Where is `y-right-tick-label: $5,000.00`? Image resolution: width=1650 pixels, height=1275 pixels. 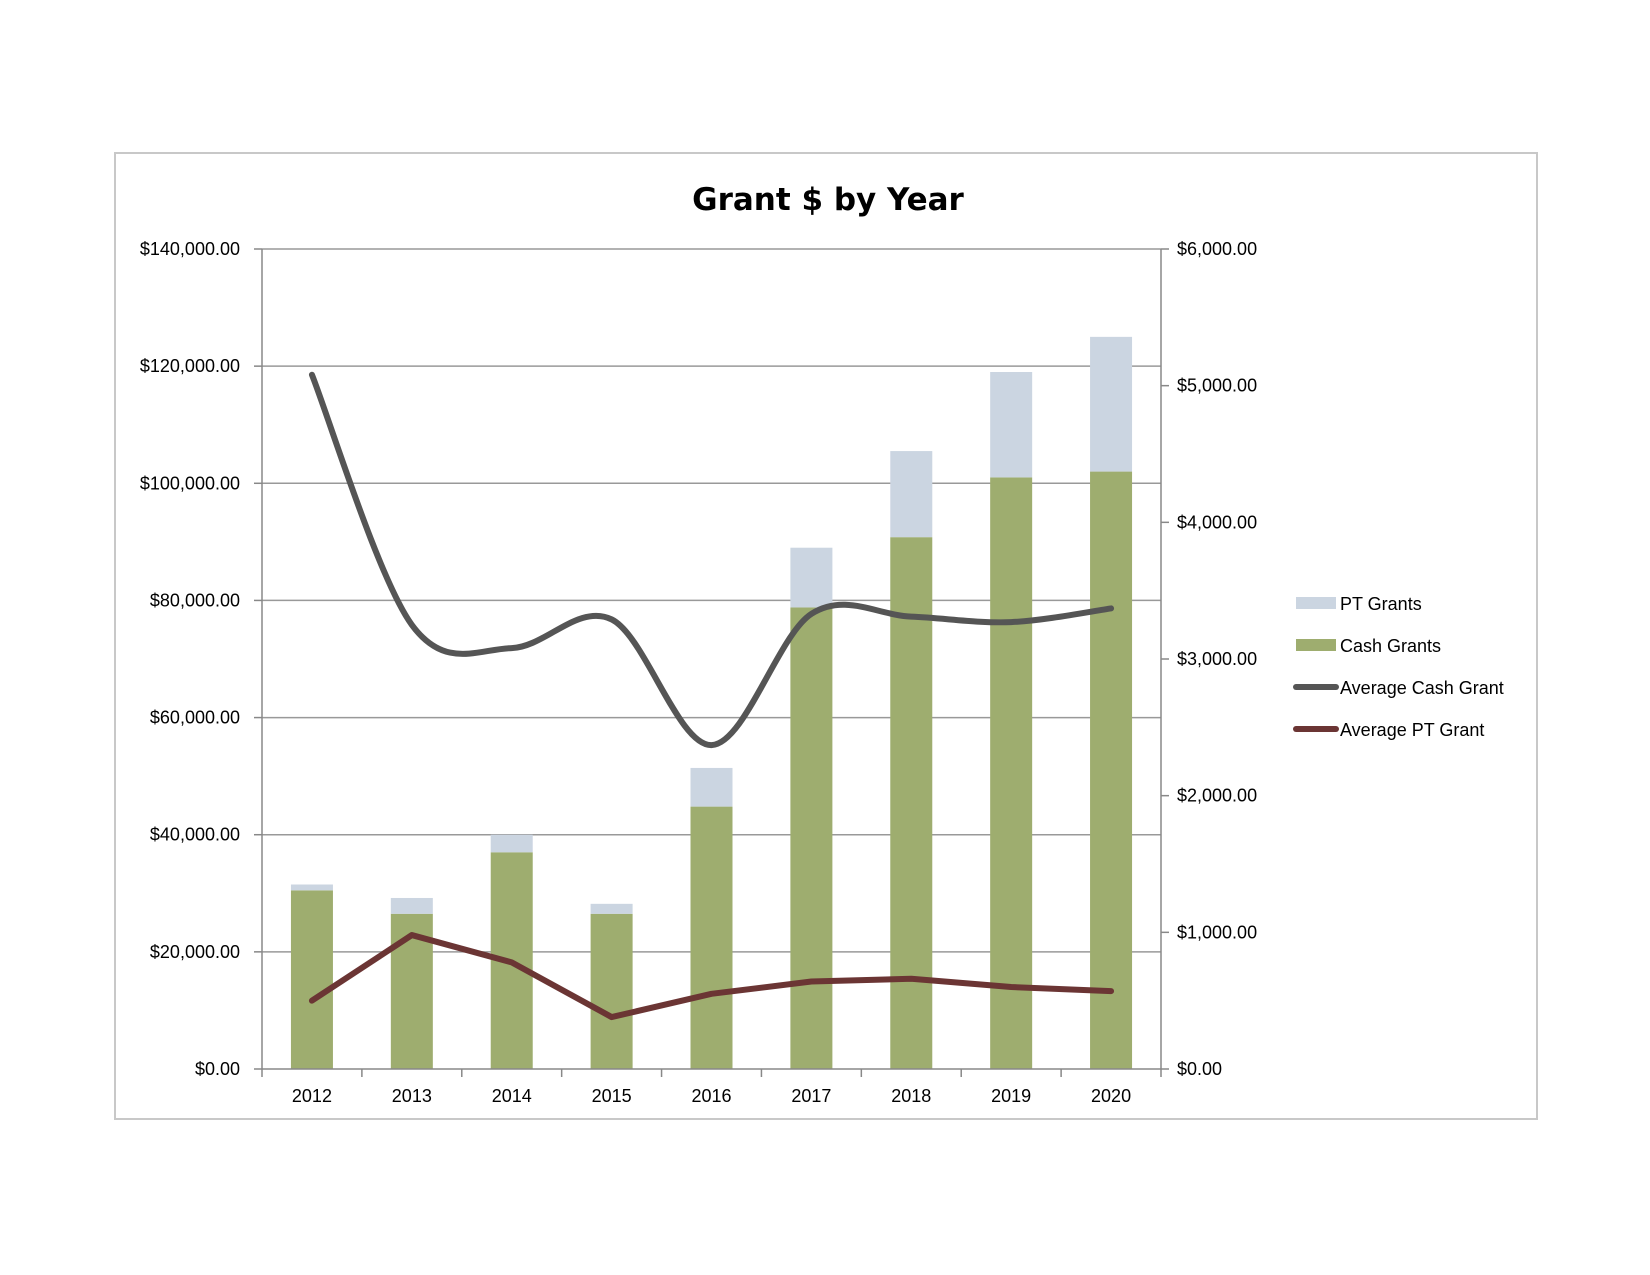 y-right-tick-label: $5,000.00 is located at coordinates (1217, 386).